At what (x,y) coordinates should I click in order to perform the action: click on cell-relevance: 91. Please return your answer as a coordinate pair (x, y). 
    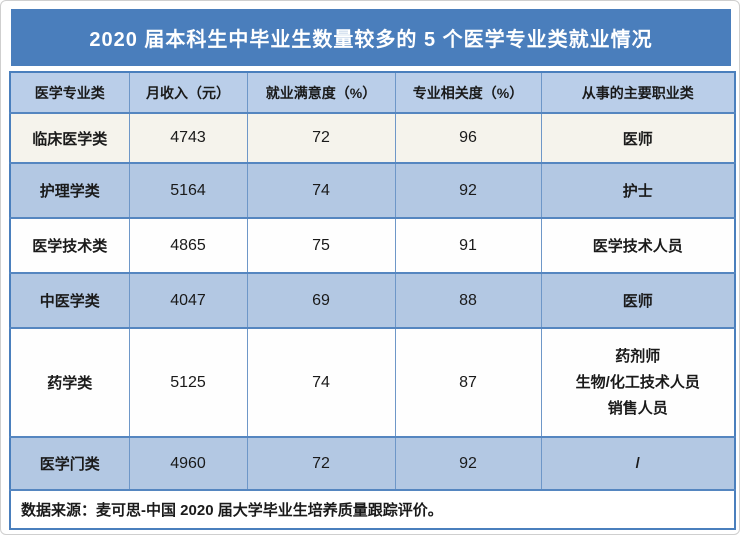
    Looking at the image, I should click on (467, 245).